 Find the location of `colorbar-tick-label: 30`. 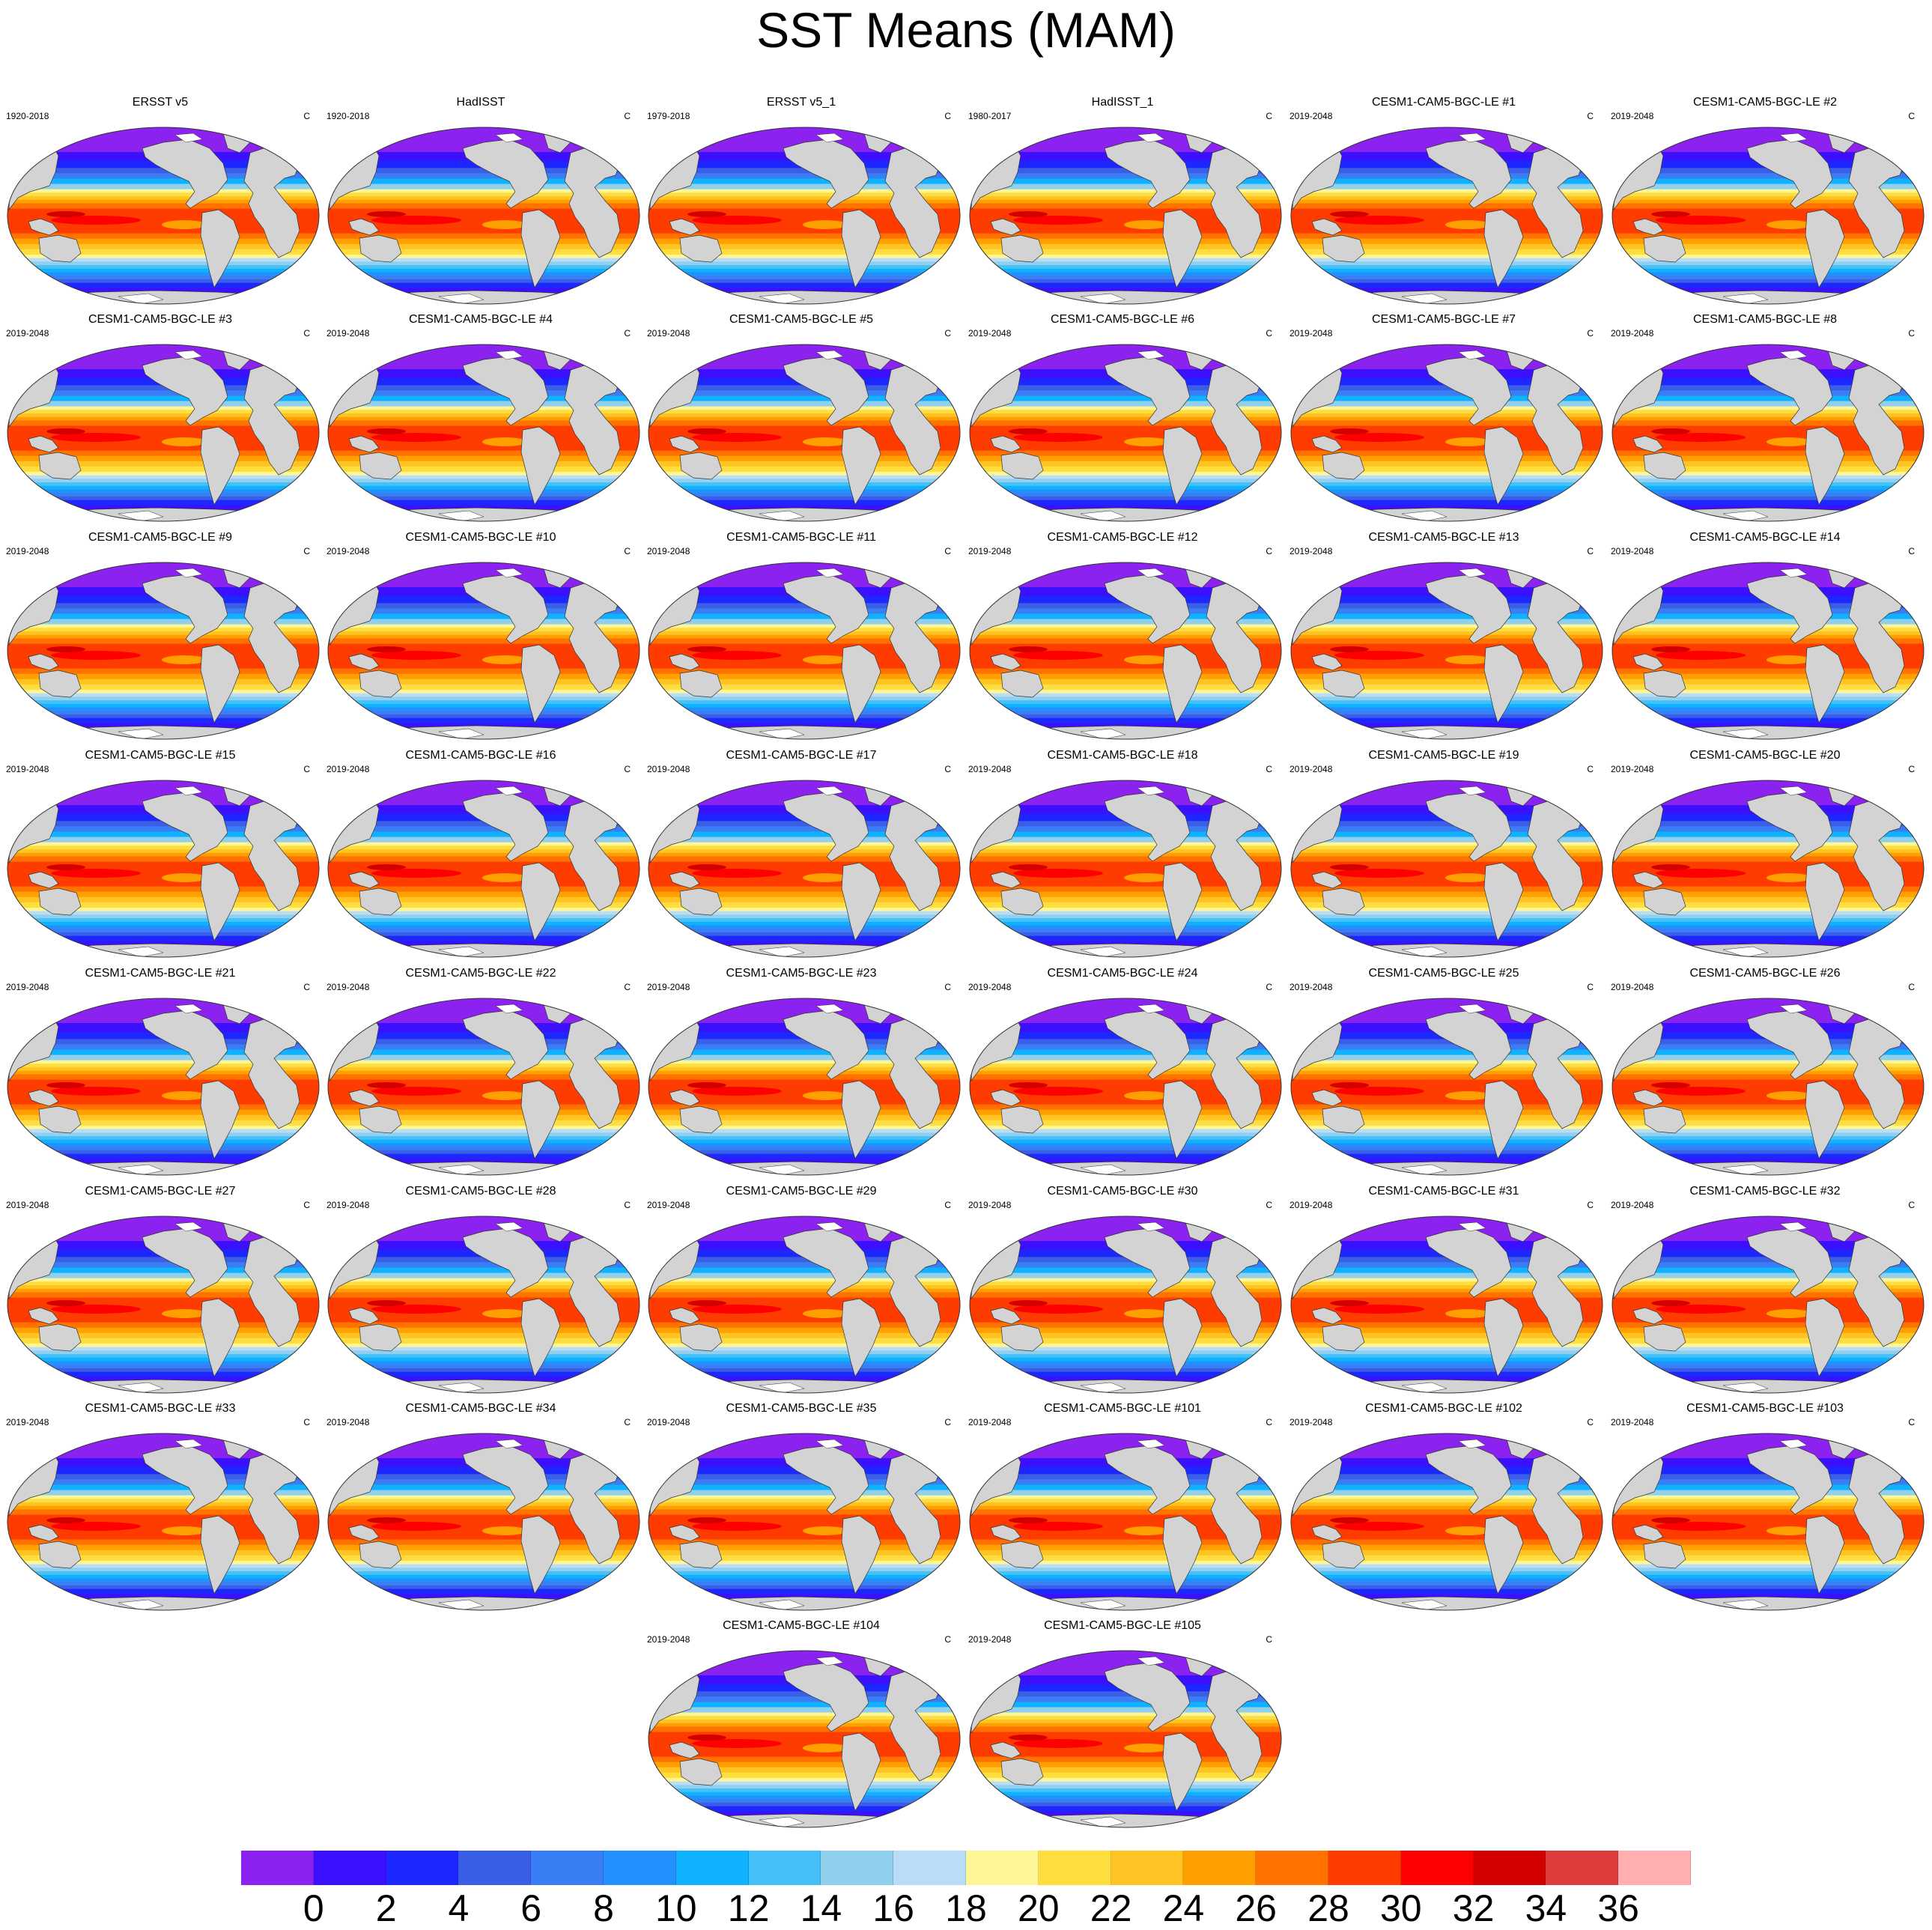

colorbar-tick-label: 30 is located at coordinates (1400, 1908).